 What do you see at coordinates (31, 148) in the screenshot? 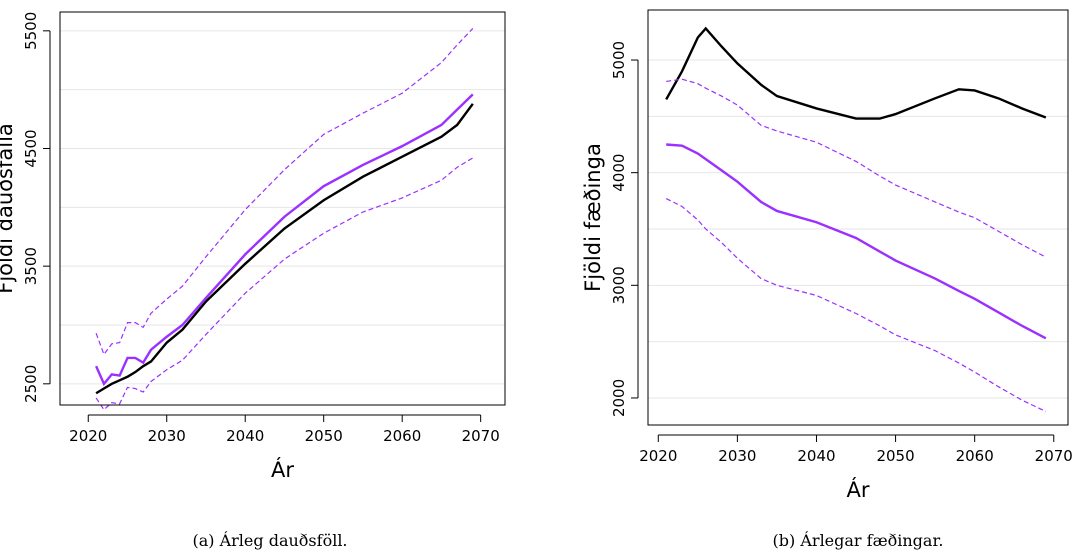
I see `y-tick-label: 4500` at bounding box center [31, 148].